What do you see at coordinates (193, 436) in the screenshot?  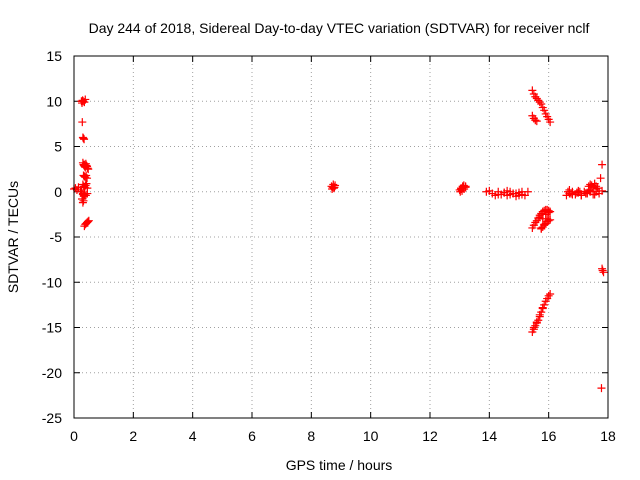 I see `x-tick-label: 4` at bounding box center [193, 436].